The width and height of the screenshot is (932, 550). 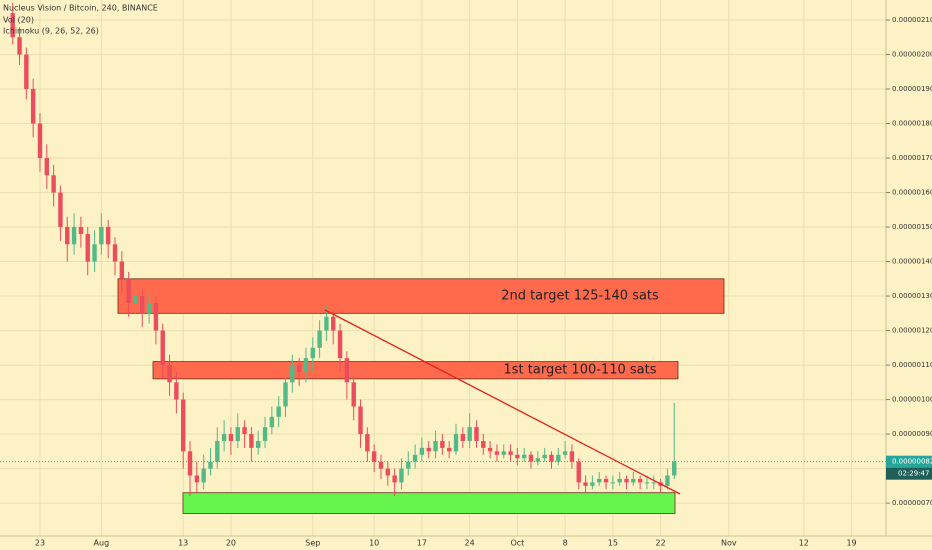 I want to click on price-label: 0.00000082, so click(x=912, y=462).